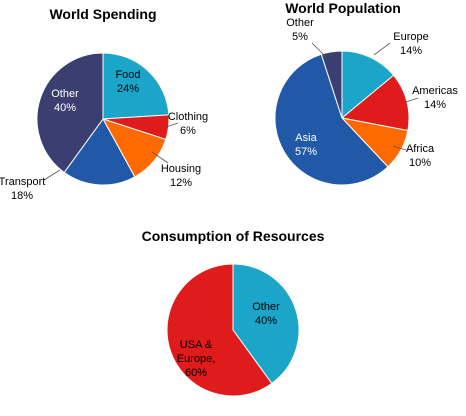  What do you see at coordinates (306, 145) in the screenshot?
I see `world-population-label-asia: Asia 57%` at bounding box center [306, 145].